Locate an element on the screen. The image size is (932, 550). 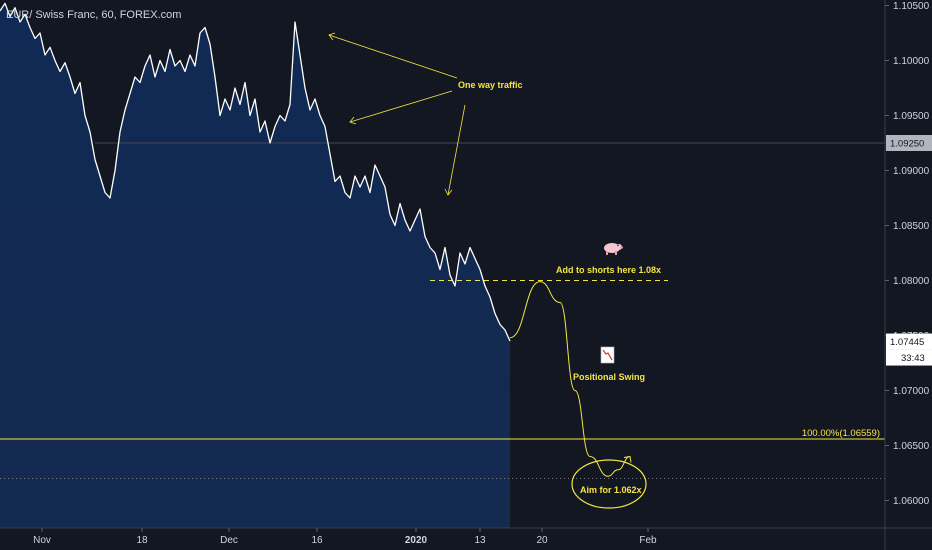
y-tick-label-9: 1.06000 is located at coordinates (911, 501).